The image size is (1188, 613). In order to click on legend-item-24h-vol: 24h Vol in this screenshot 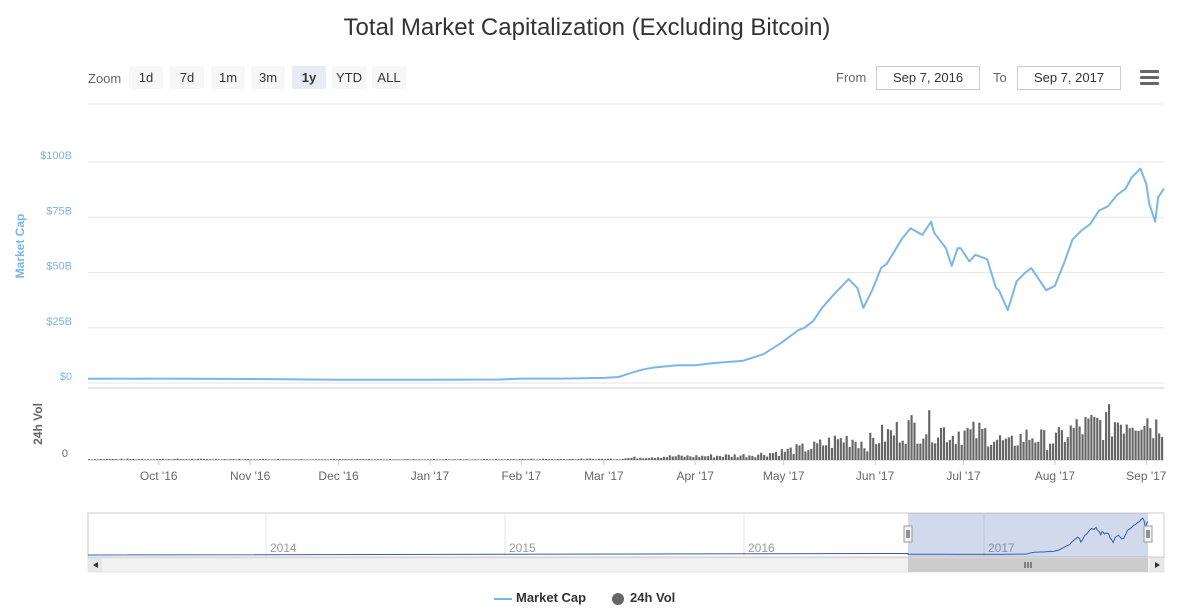, I will do `click(643, 597)`.